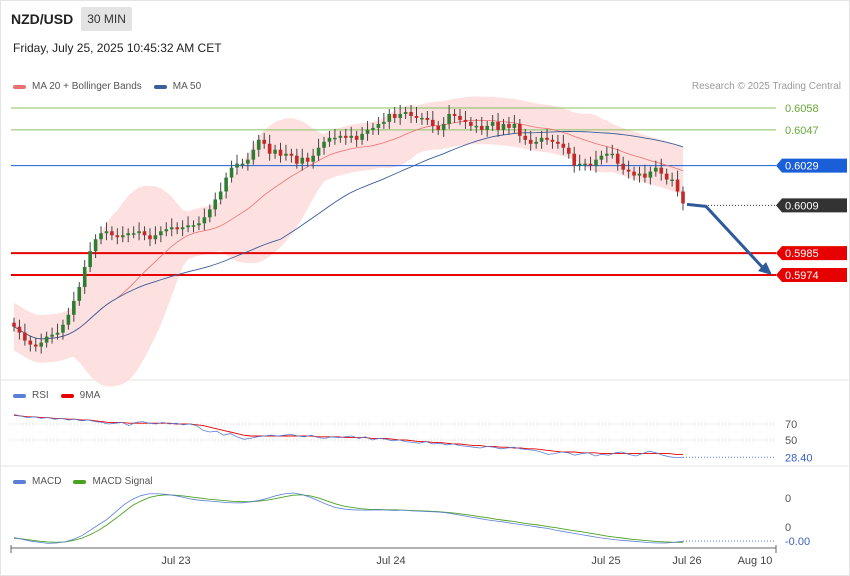 This screenshot has height=576, width=850. Describe the element at coordinates (62, 395) in the screenshot. I see `rsi-legend: RSI 9MA` at that location.